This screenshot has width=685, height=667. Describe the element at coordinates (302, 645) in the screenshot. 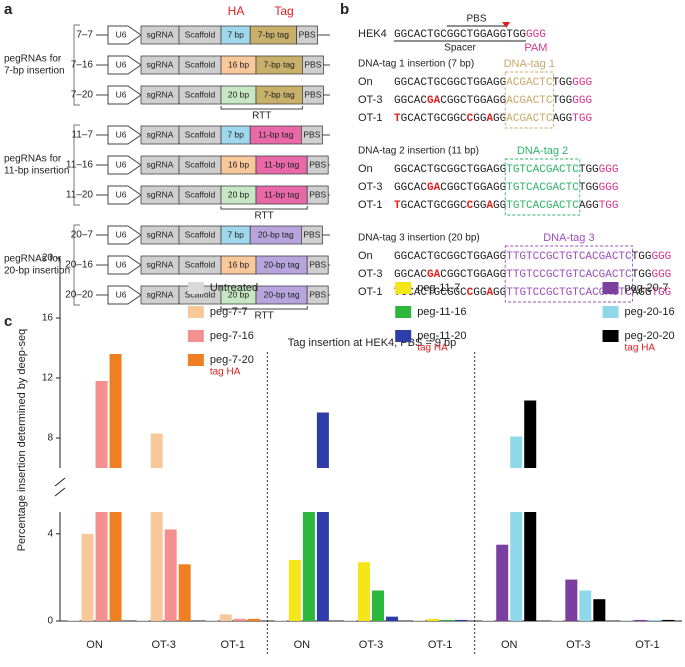

I see `x-tick-label: ON` at that location.